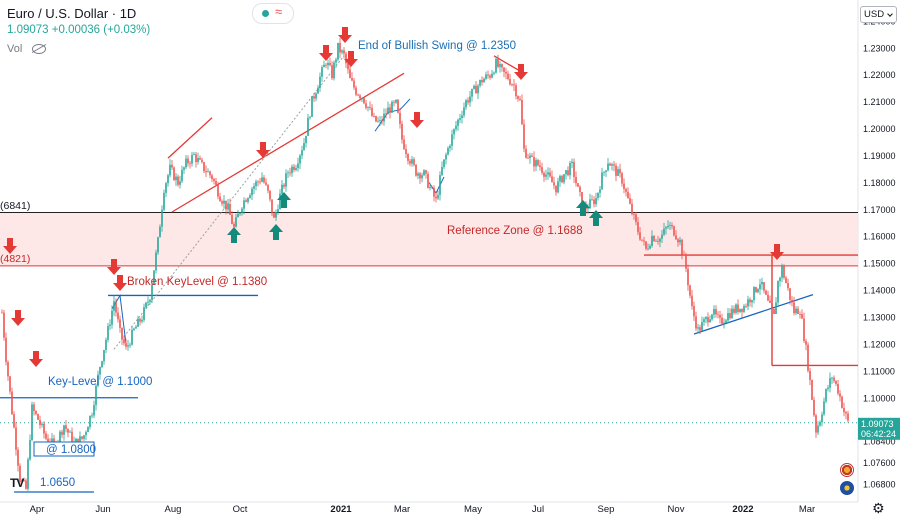  I want to click on y-tick-label: 1.15000, so click(879, 264).